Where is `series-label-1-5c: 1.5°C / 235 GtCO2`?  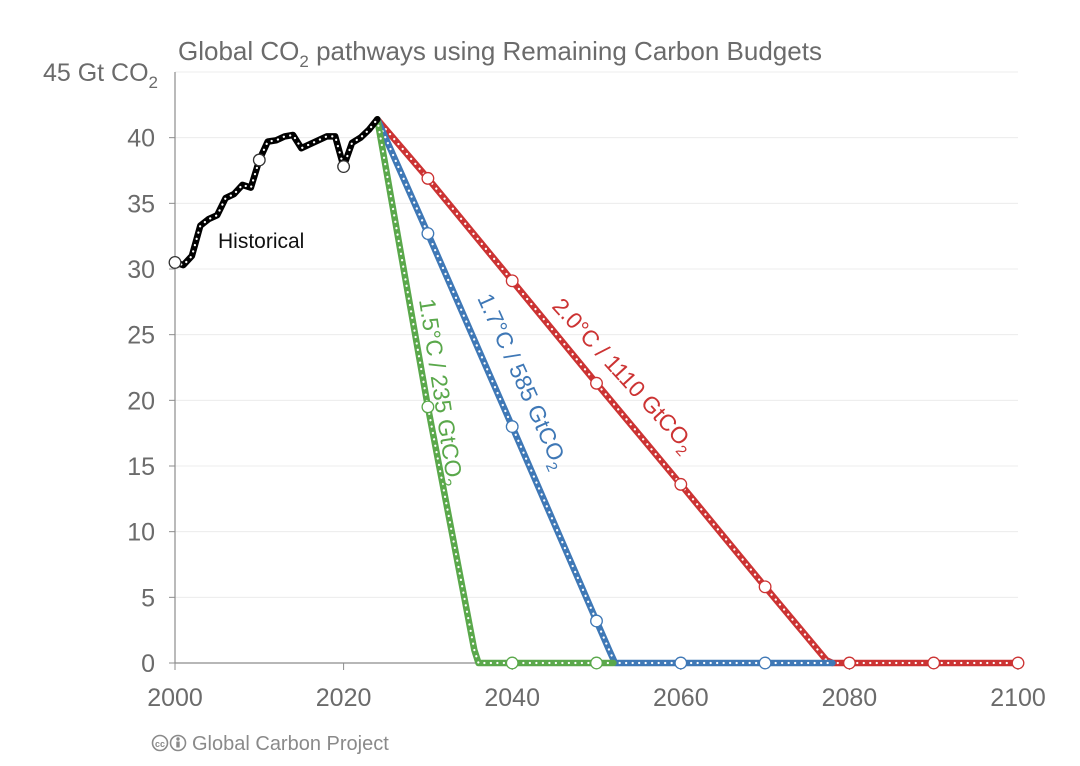 series-label-1-5c: 1.5°C / 235 GtCO2 is located at coordinates (438, 392).